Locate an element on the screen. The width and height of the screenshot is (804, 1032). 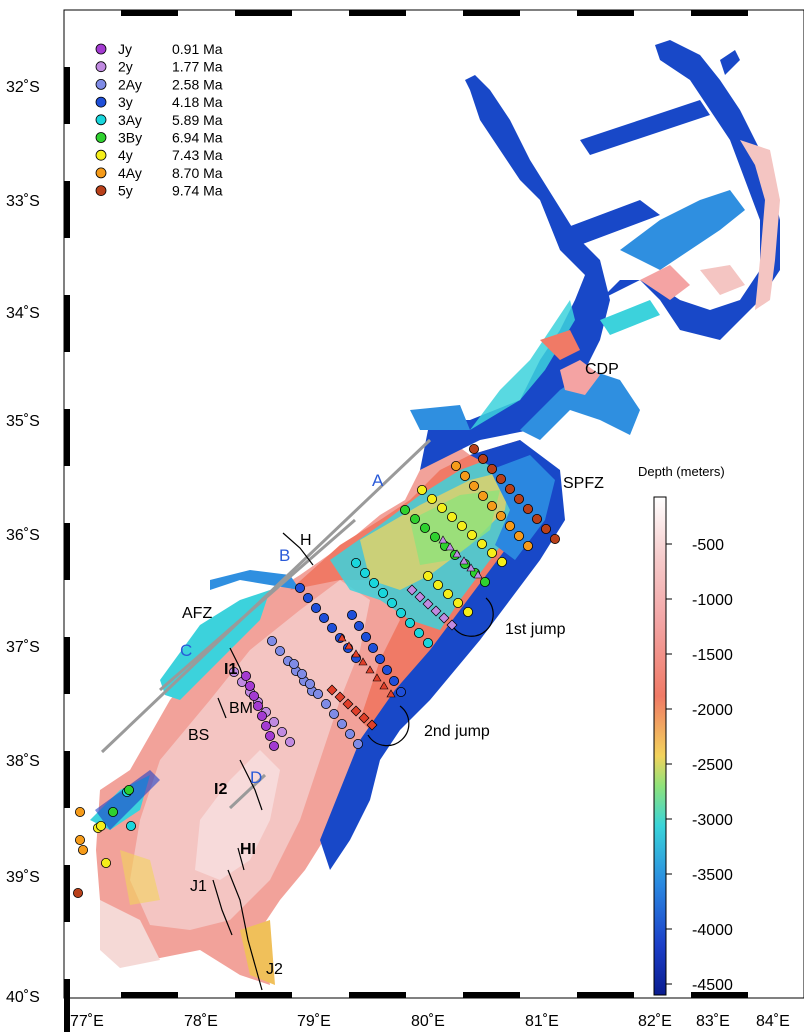
lon-label: 83˚E is located at coordinates (713, 1021).